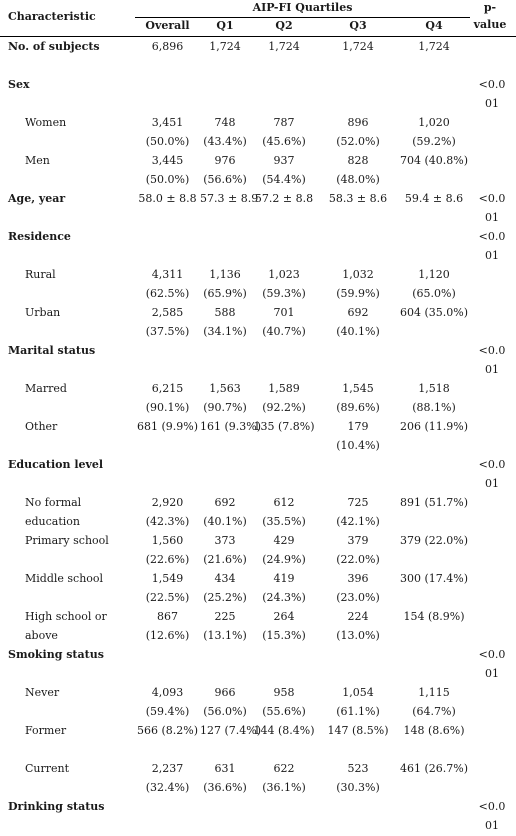 The width and height of the screenshot is (516, 836). I want to click on cell-q3: (61.1%), so click(358, 711).